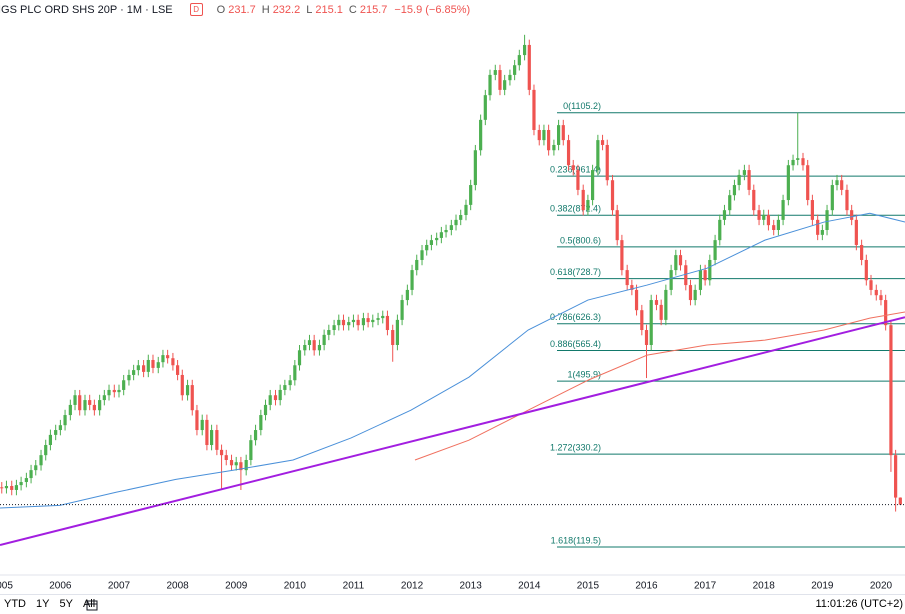 This screenshot has height=614, width=905. Describe the element at coordinates (60, 586) in the screenshot. I see `x-tick-label: 2006` at that location.